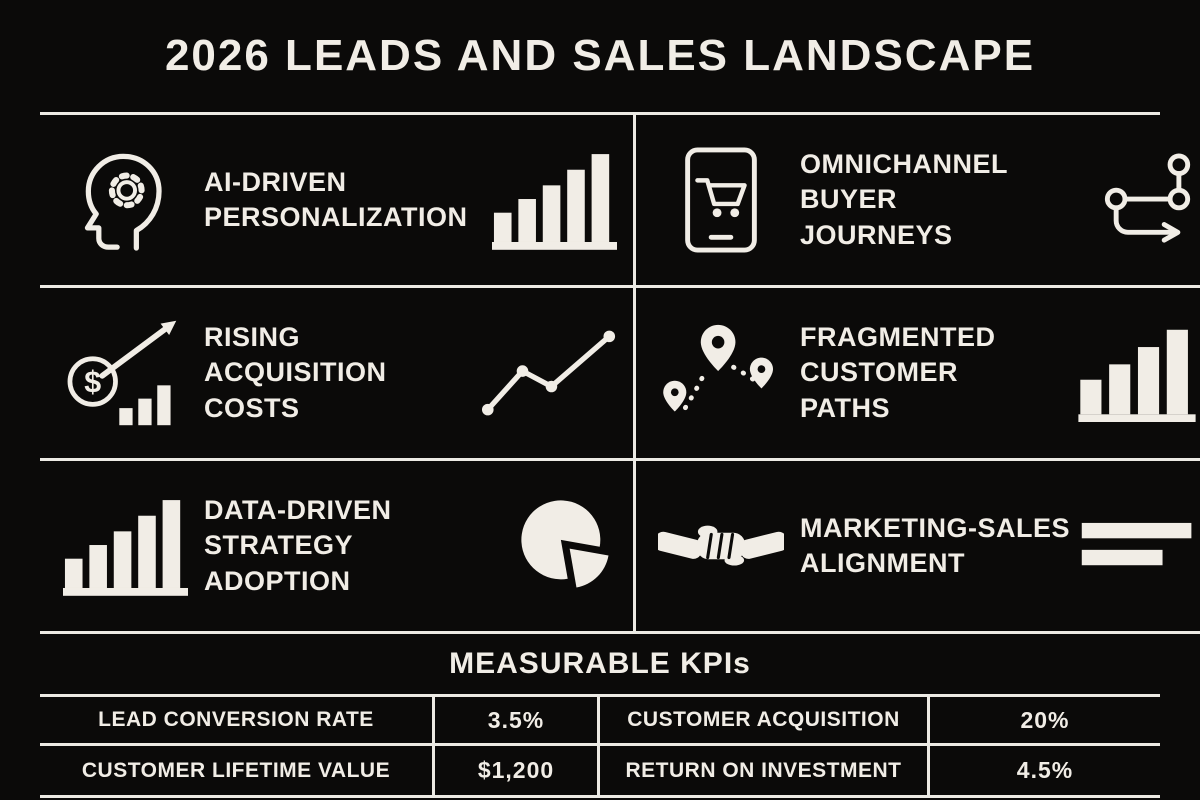 This screenshot has width=1200, height=800. I want to click on pie-chart-icon, so click(567, 546).